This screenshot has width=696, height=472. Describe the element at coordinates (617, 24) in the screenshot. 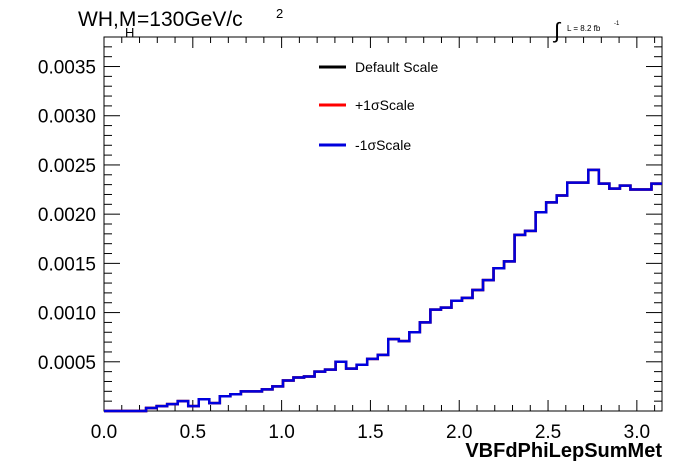

I see `lumi-superscript: -1` at that location.